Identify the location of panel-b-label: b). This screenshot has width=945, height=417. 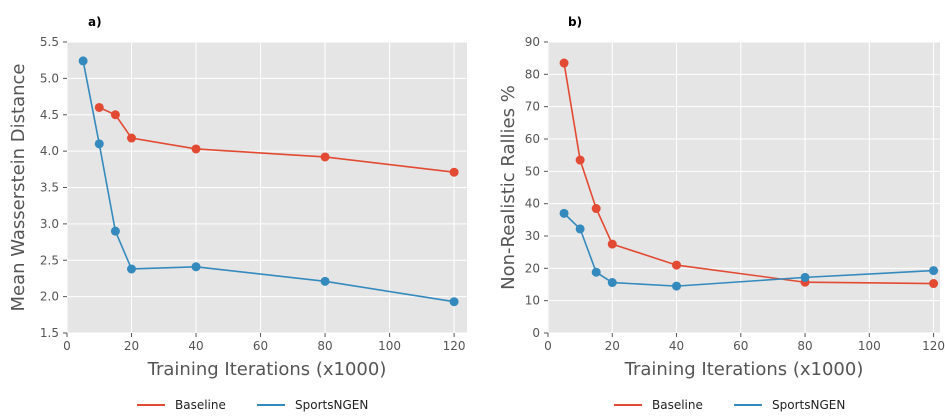
(575, 22).